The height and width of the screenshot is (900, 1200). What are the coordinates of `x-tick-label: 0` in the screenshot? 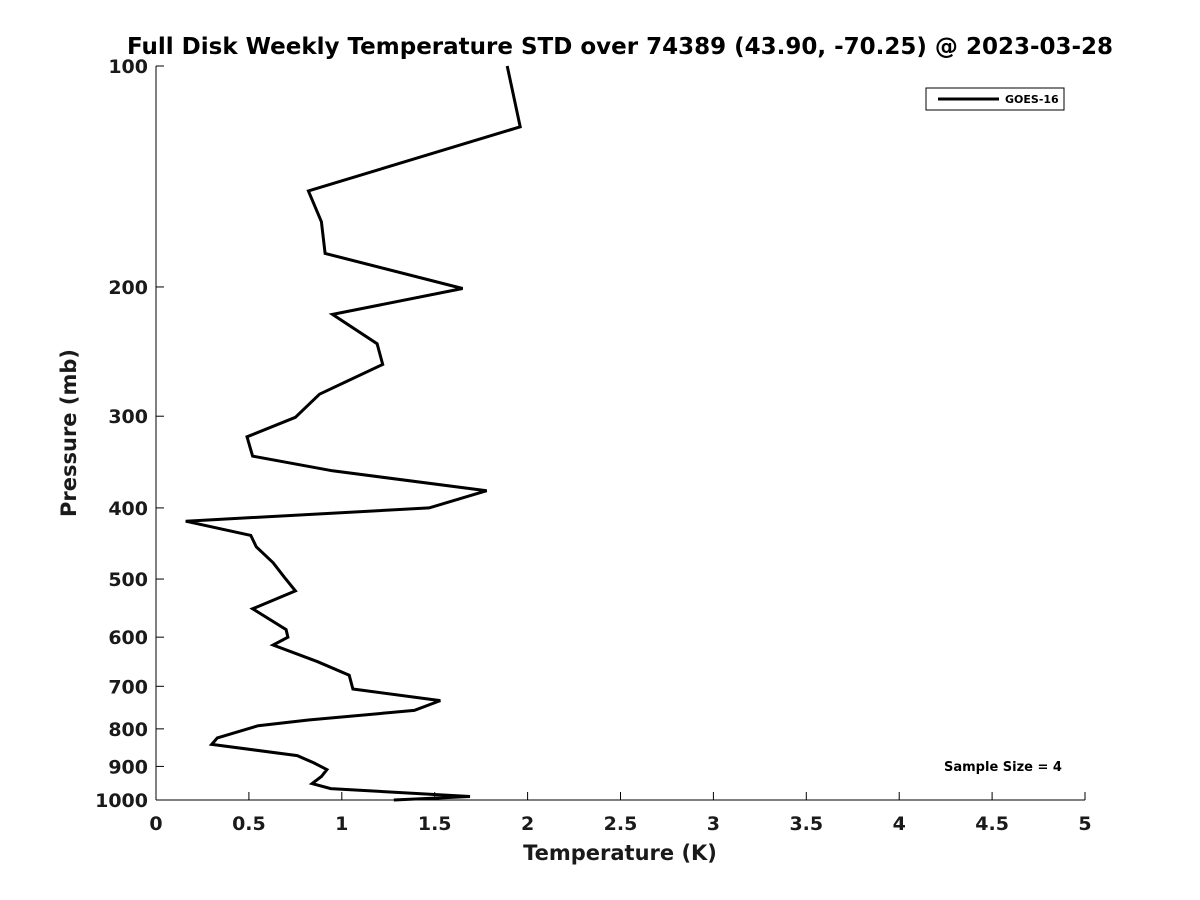 It's located at (155, 824).